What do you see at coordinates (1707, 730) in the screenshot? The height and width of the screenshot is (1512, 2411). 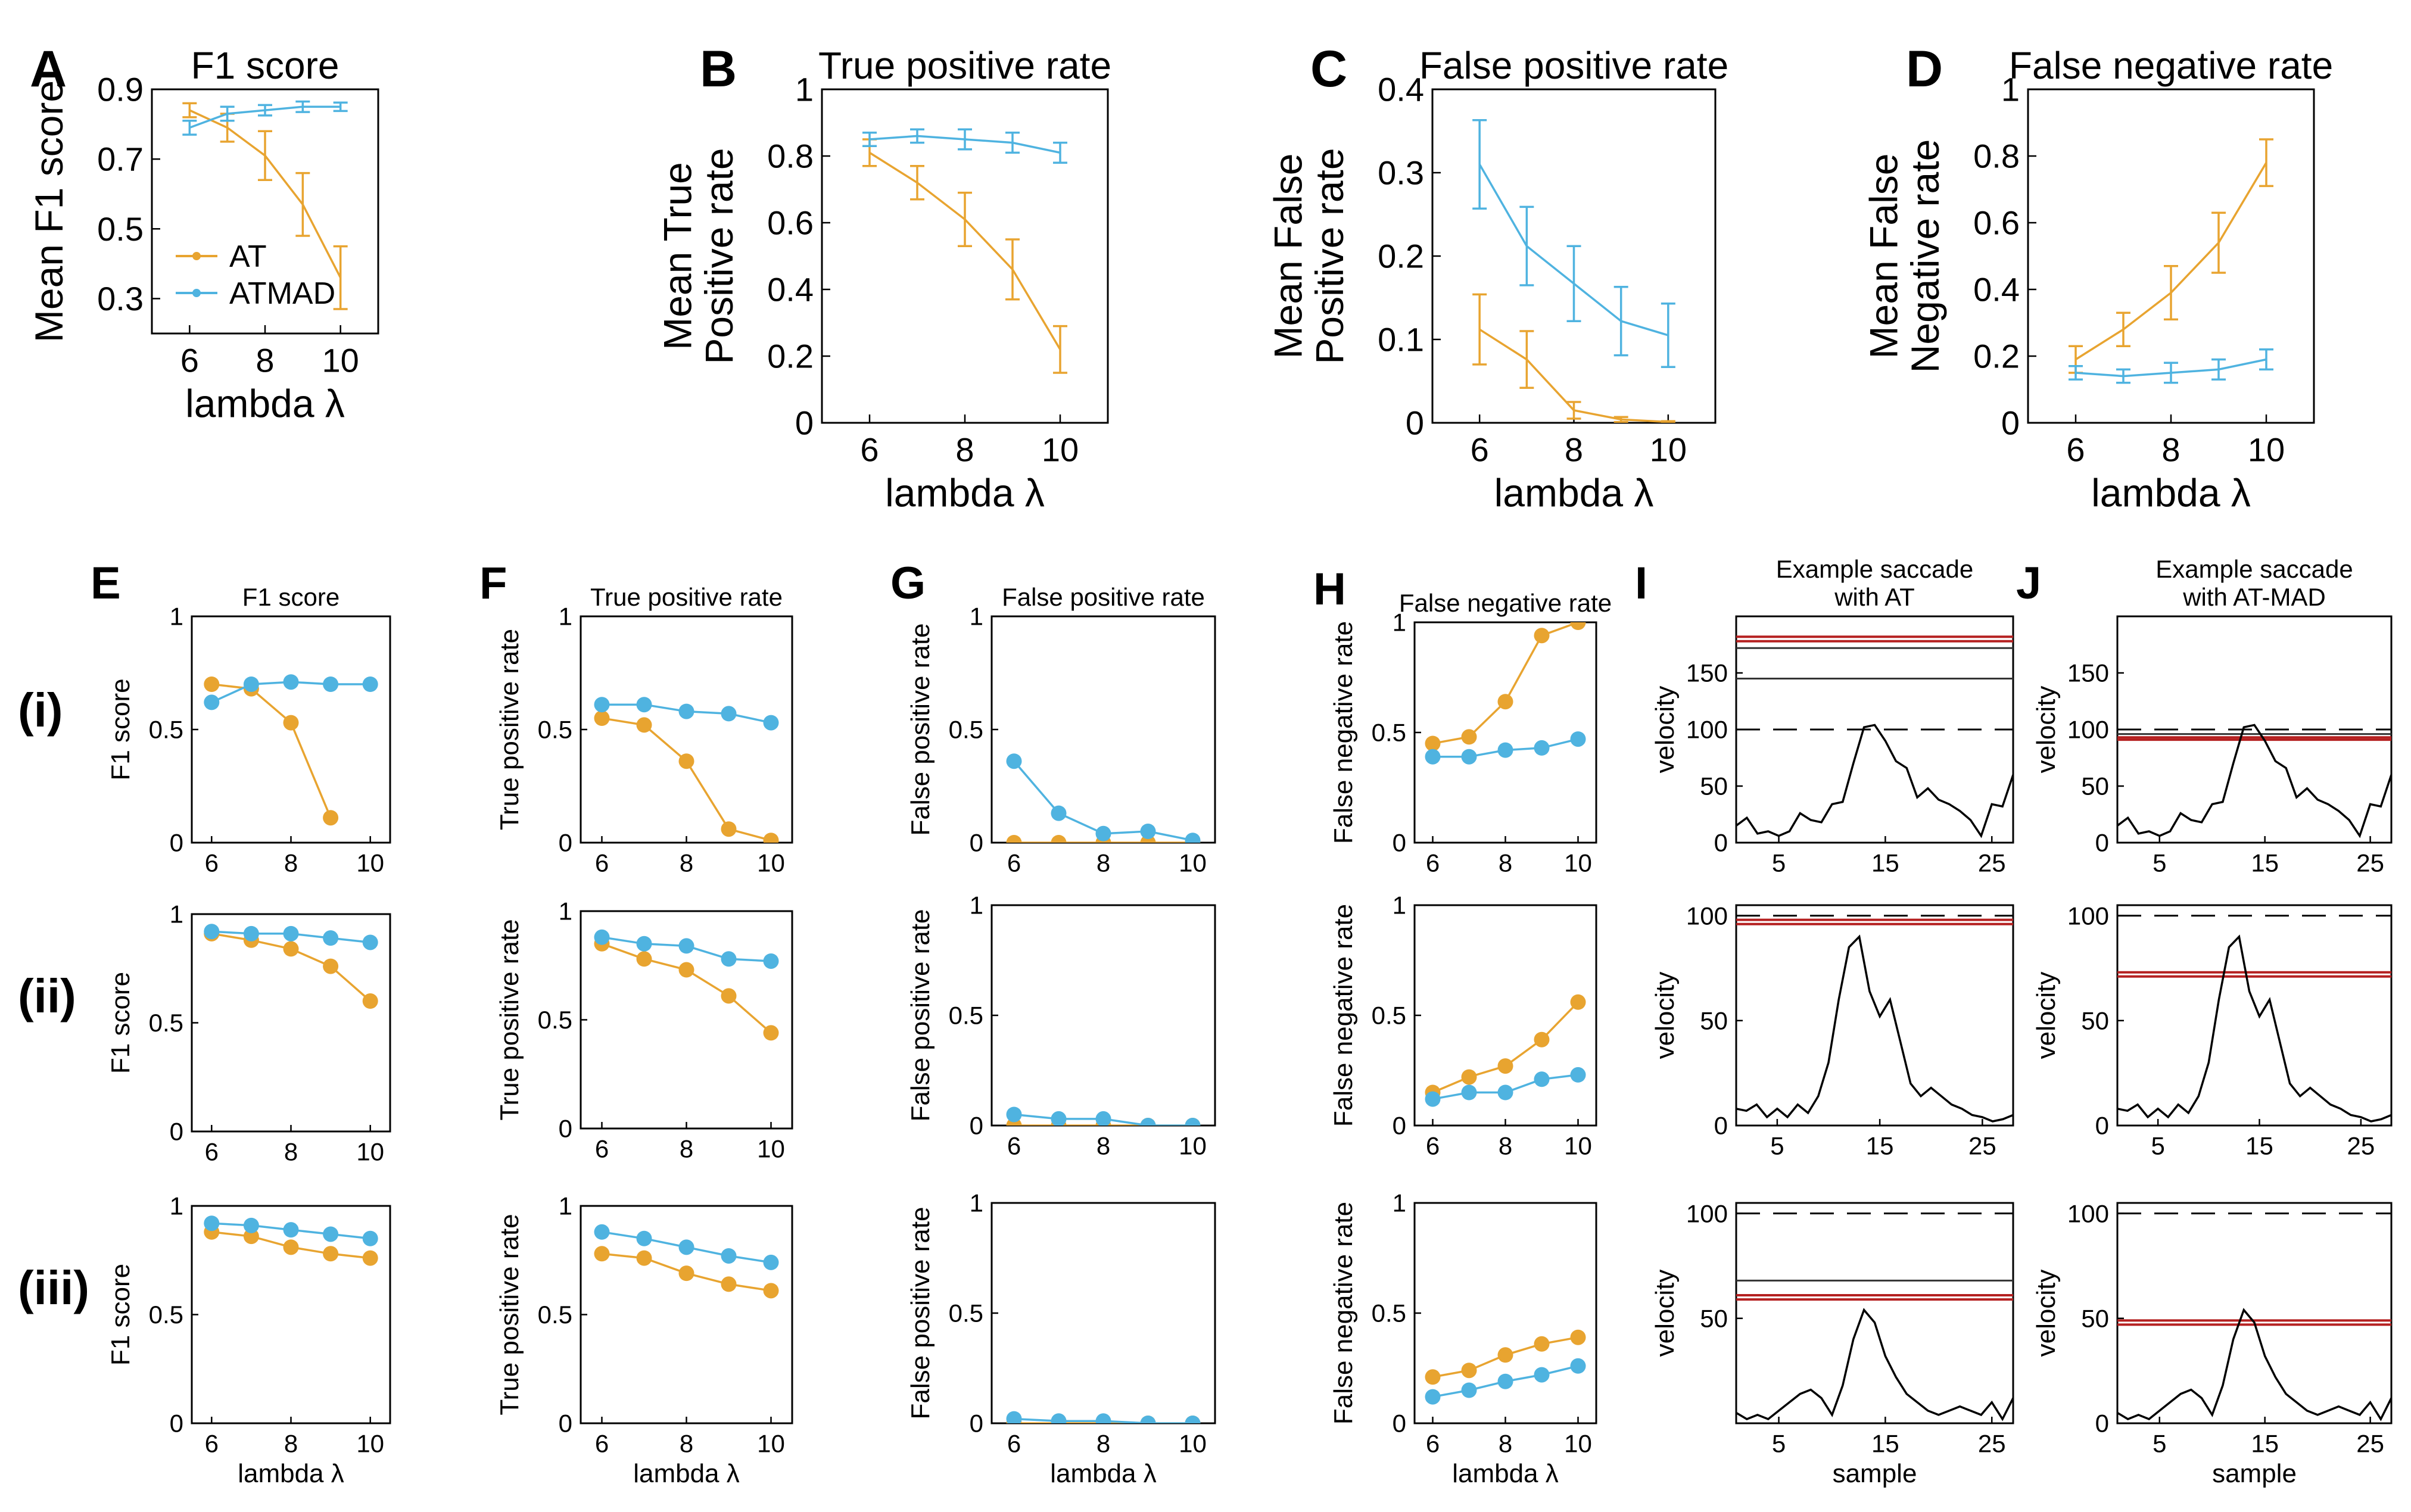 I see `y-tick-label: 100` at bounding box center [1707, 730].